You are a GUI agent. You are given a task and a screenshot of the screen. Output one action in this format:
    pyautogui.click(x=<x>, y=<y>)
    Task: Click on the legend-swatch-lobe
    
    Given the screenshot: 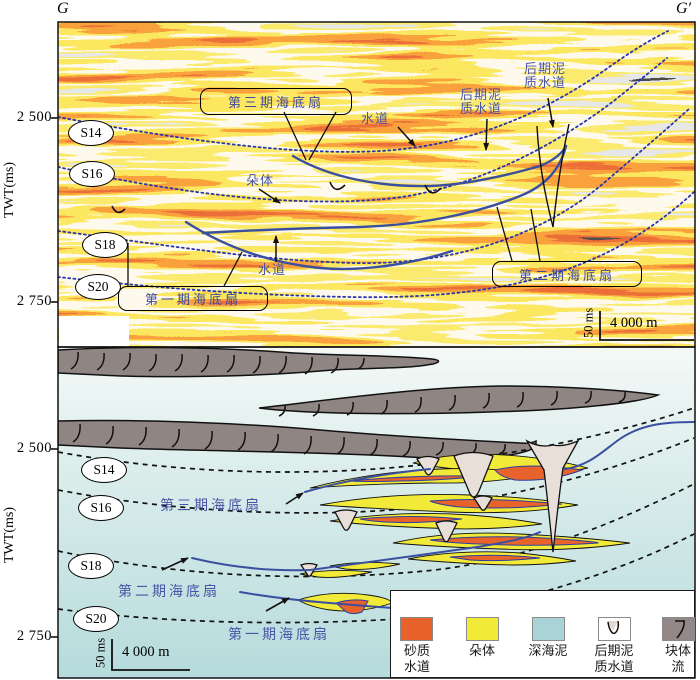 What is the action you would take?
    pyautogui.click(x=482, y=629)
    